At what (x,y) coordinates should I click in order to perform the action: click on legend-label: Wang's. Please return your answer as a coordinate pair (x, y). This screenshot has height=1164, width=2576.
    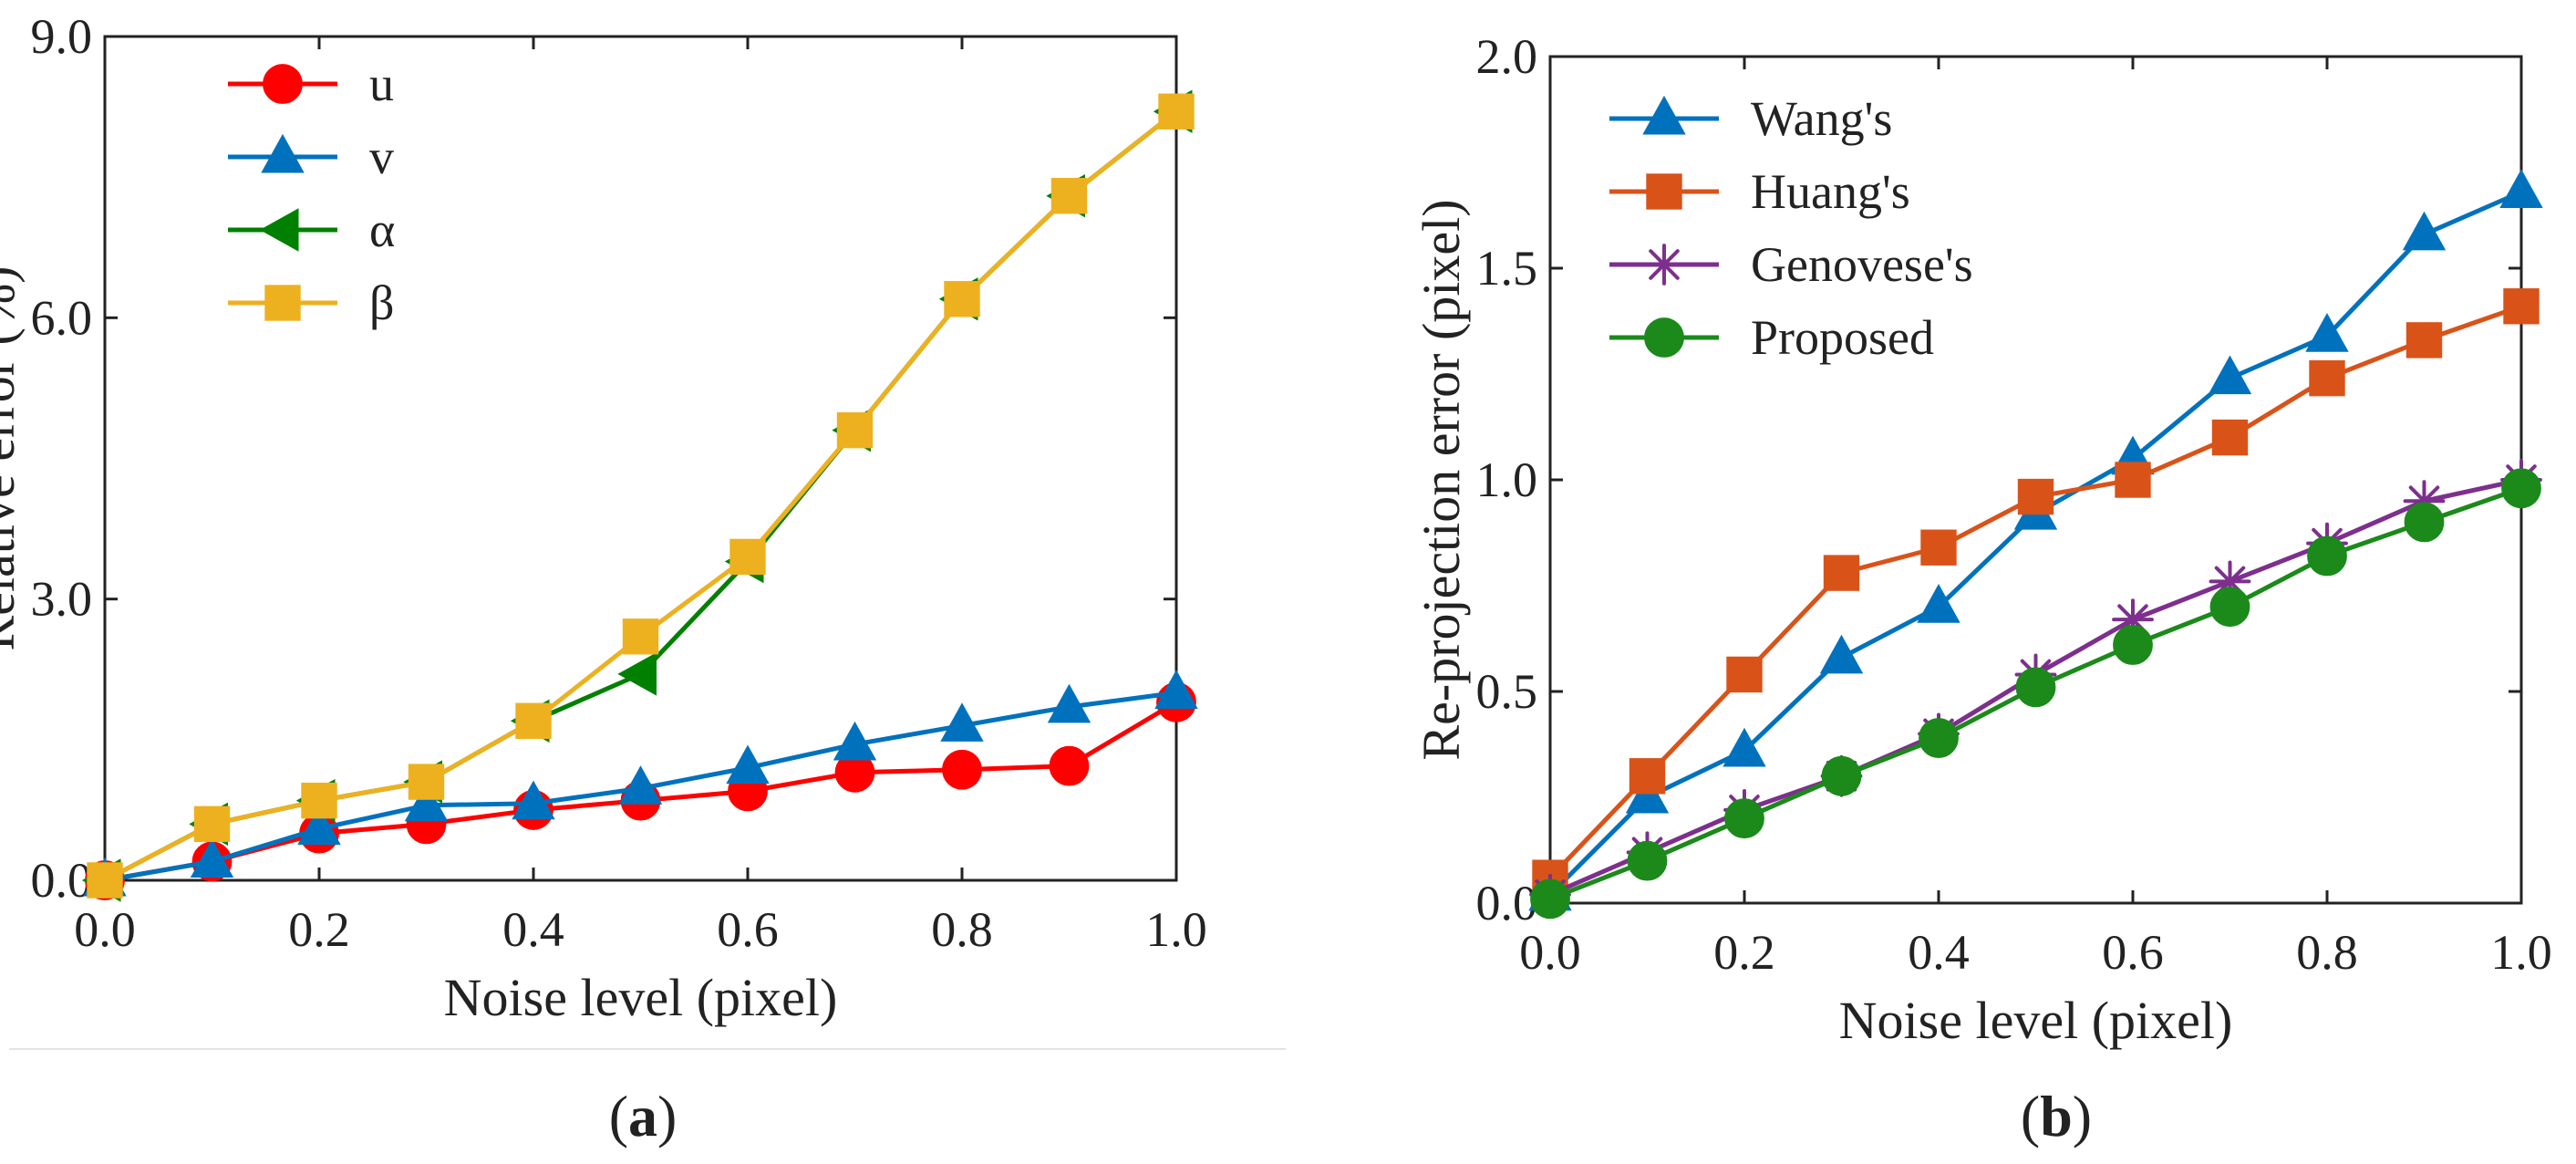
    Looking at the image, I should click on (1821, 119).